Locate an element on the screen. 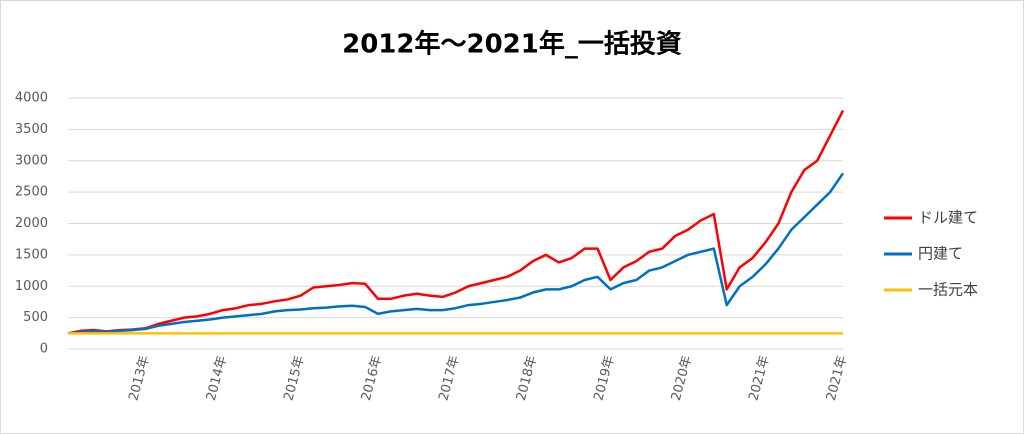 This screenshot has width=1024, height=434. legend-label: 円建て is located at coordinates (940, 254).